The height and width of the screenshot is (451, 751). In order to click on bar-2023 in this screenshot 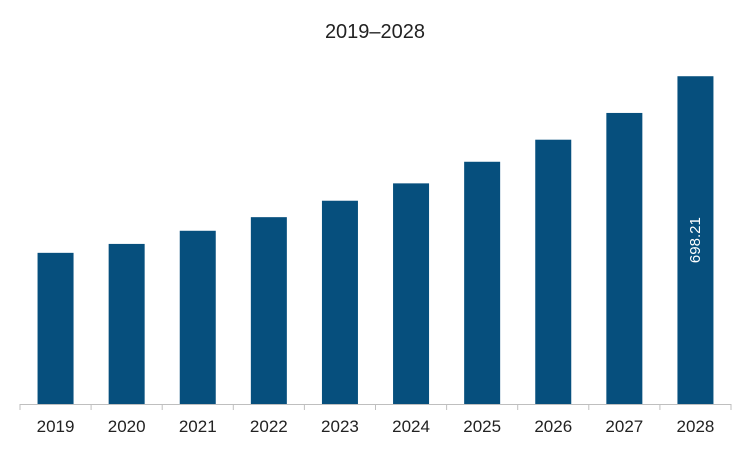, I will do `click(339, 302)`.